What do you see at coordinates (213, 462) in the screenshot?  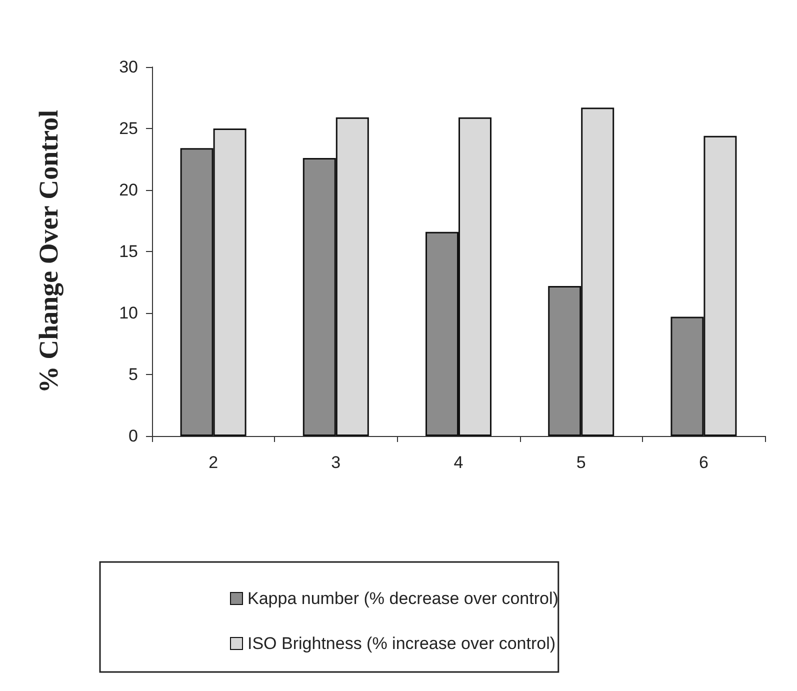 I see `x-tick-label: 2` at bounding box center [213, 462].